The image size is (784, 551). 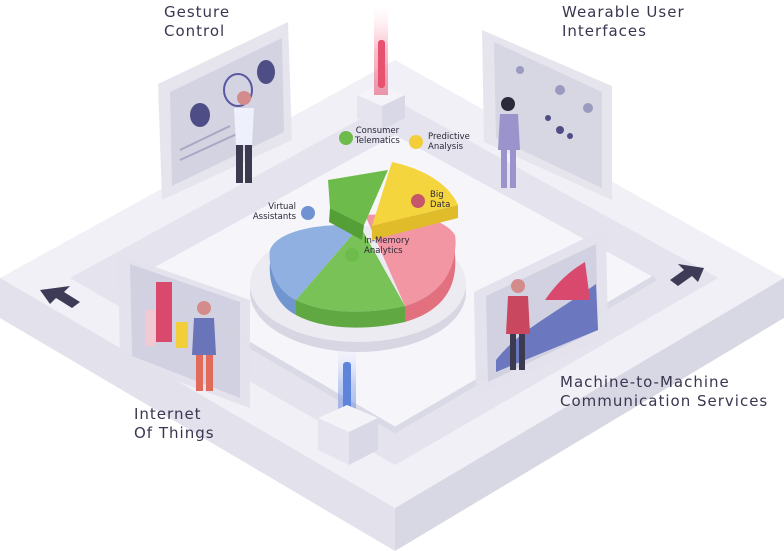 I want to click on gesture-person, so click(x=244, y=137).